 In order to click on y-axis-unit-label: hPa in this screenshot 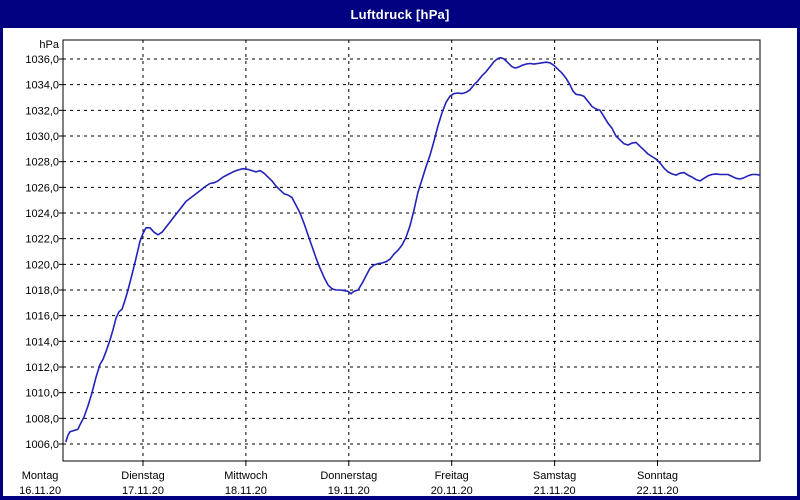, I will do `click(49, 45)`.